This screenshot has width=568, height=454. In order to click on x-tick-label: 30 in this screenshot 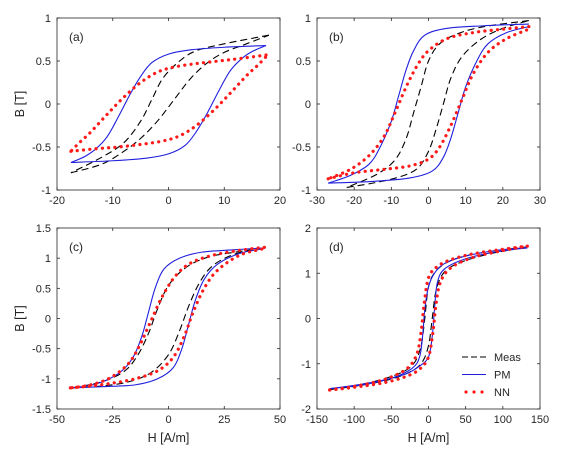, I will do `click(540, 201)`.